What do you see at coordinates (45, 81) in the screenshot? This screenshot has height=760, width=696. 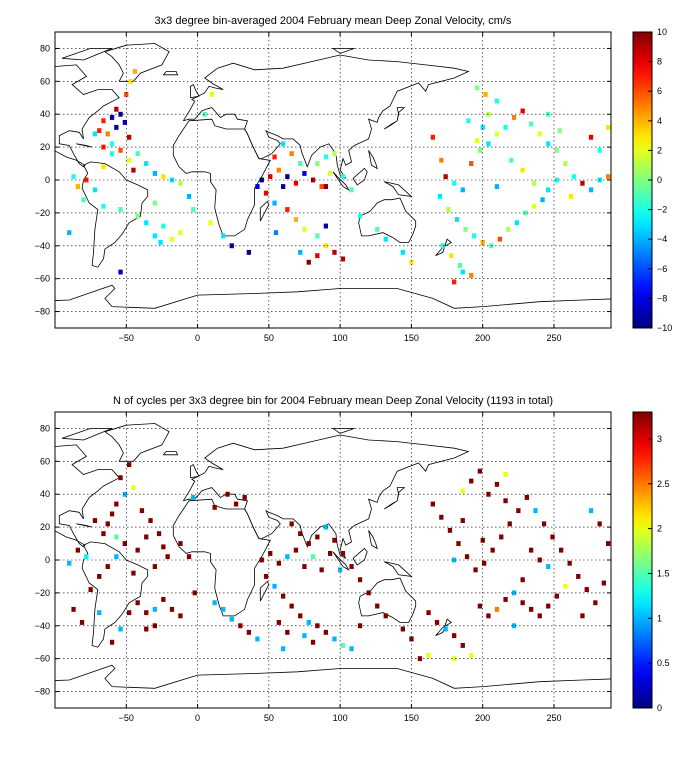 I see `y-tick-label: 60` at bounding box center [45, 81].